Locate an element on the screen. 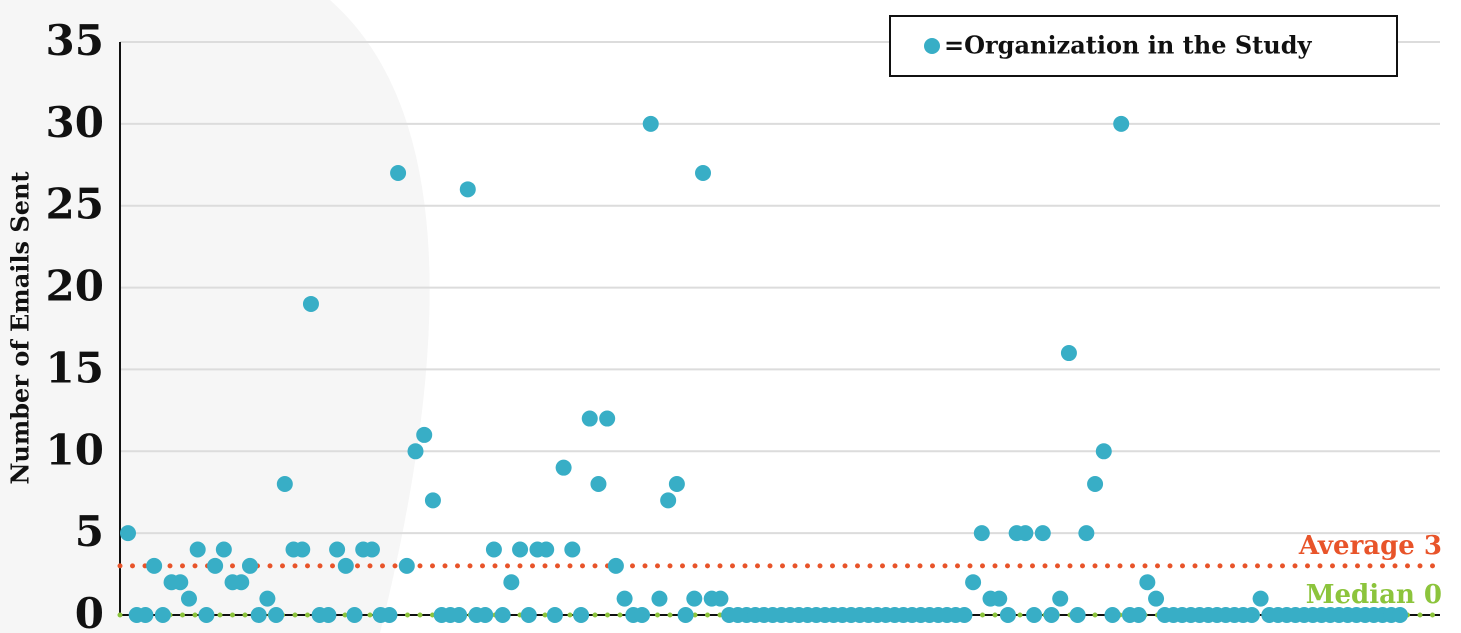 Image resolution: width=1461 pixels, height=633 pixels. reference-label: Average 3 is located at coordinates (1370, 546).